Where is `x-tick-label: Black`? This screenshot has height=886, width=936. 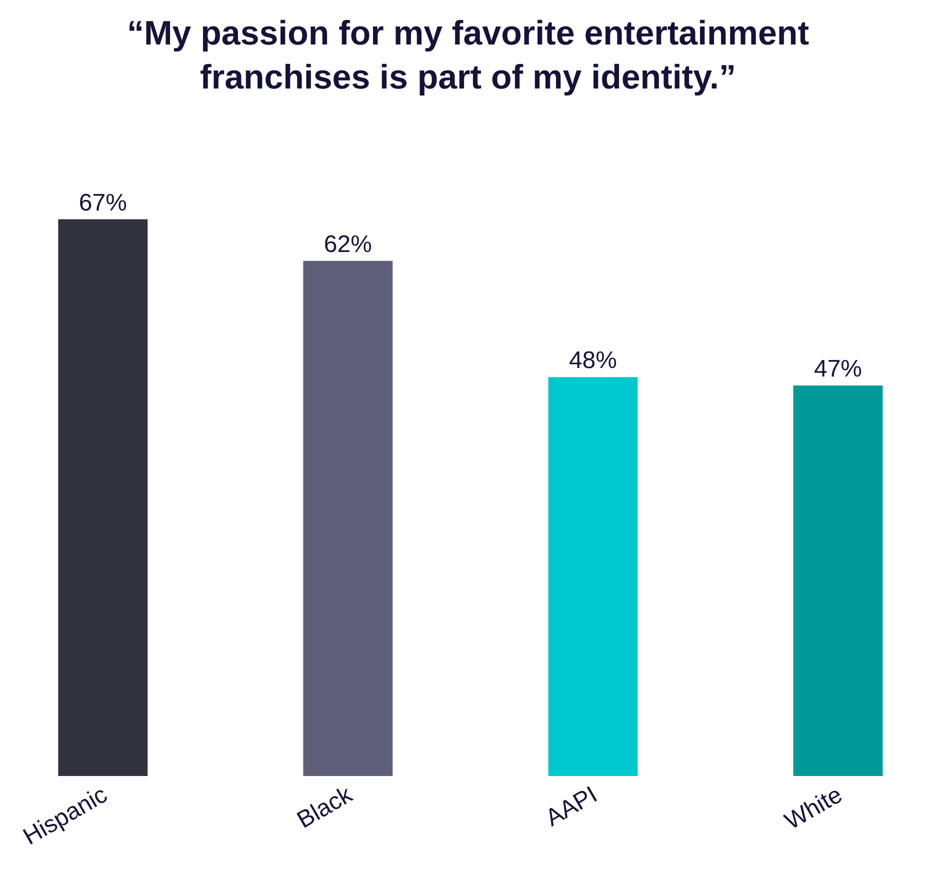
x-tick-label: Black is located at coordinates (325, 807).